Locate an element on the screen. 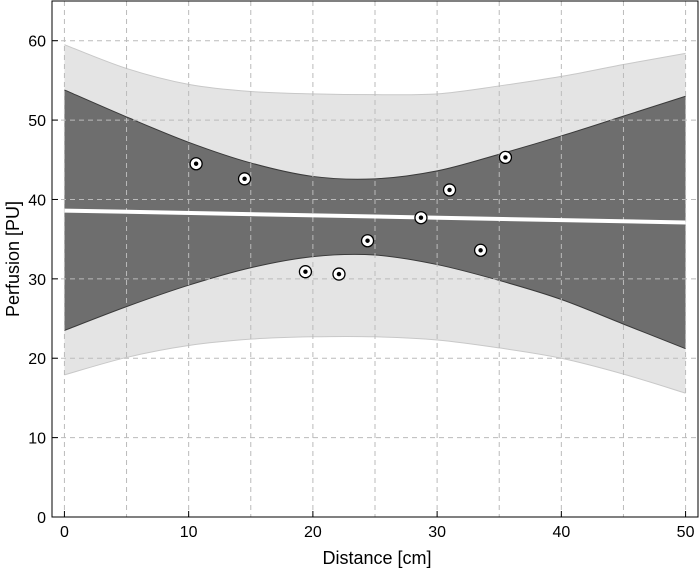 This screenshot has width=700, height=572. x-axis-label: Distance [cm] is located at coordinates (376, 558).